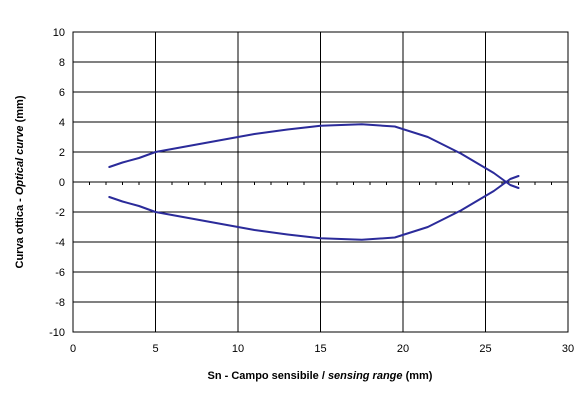  I want to click on x-tick-label: 25, so click(485, 349).